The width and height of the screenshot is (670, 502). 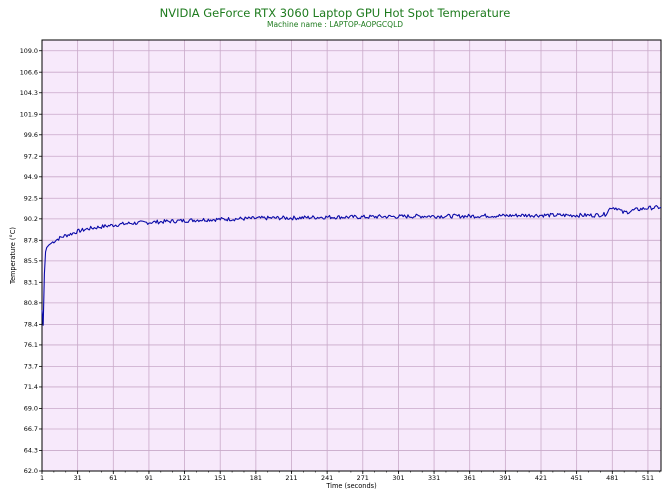 I want to click on y-tick-label: 104.3, so click(x=29, y=93).